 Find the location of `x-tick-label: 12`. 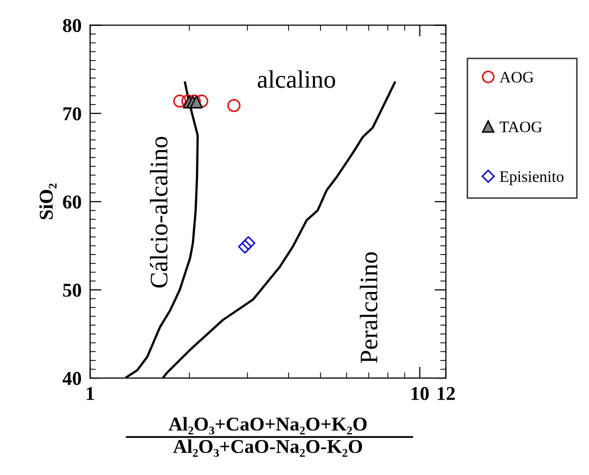

x-tick-label: 12 is located at coordinates (446, 393).